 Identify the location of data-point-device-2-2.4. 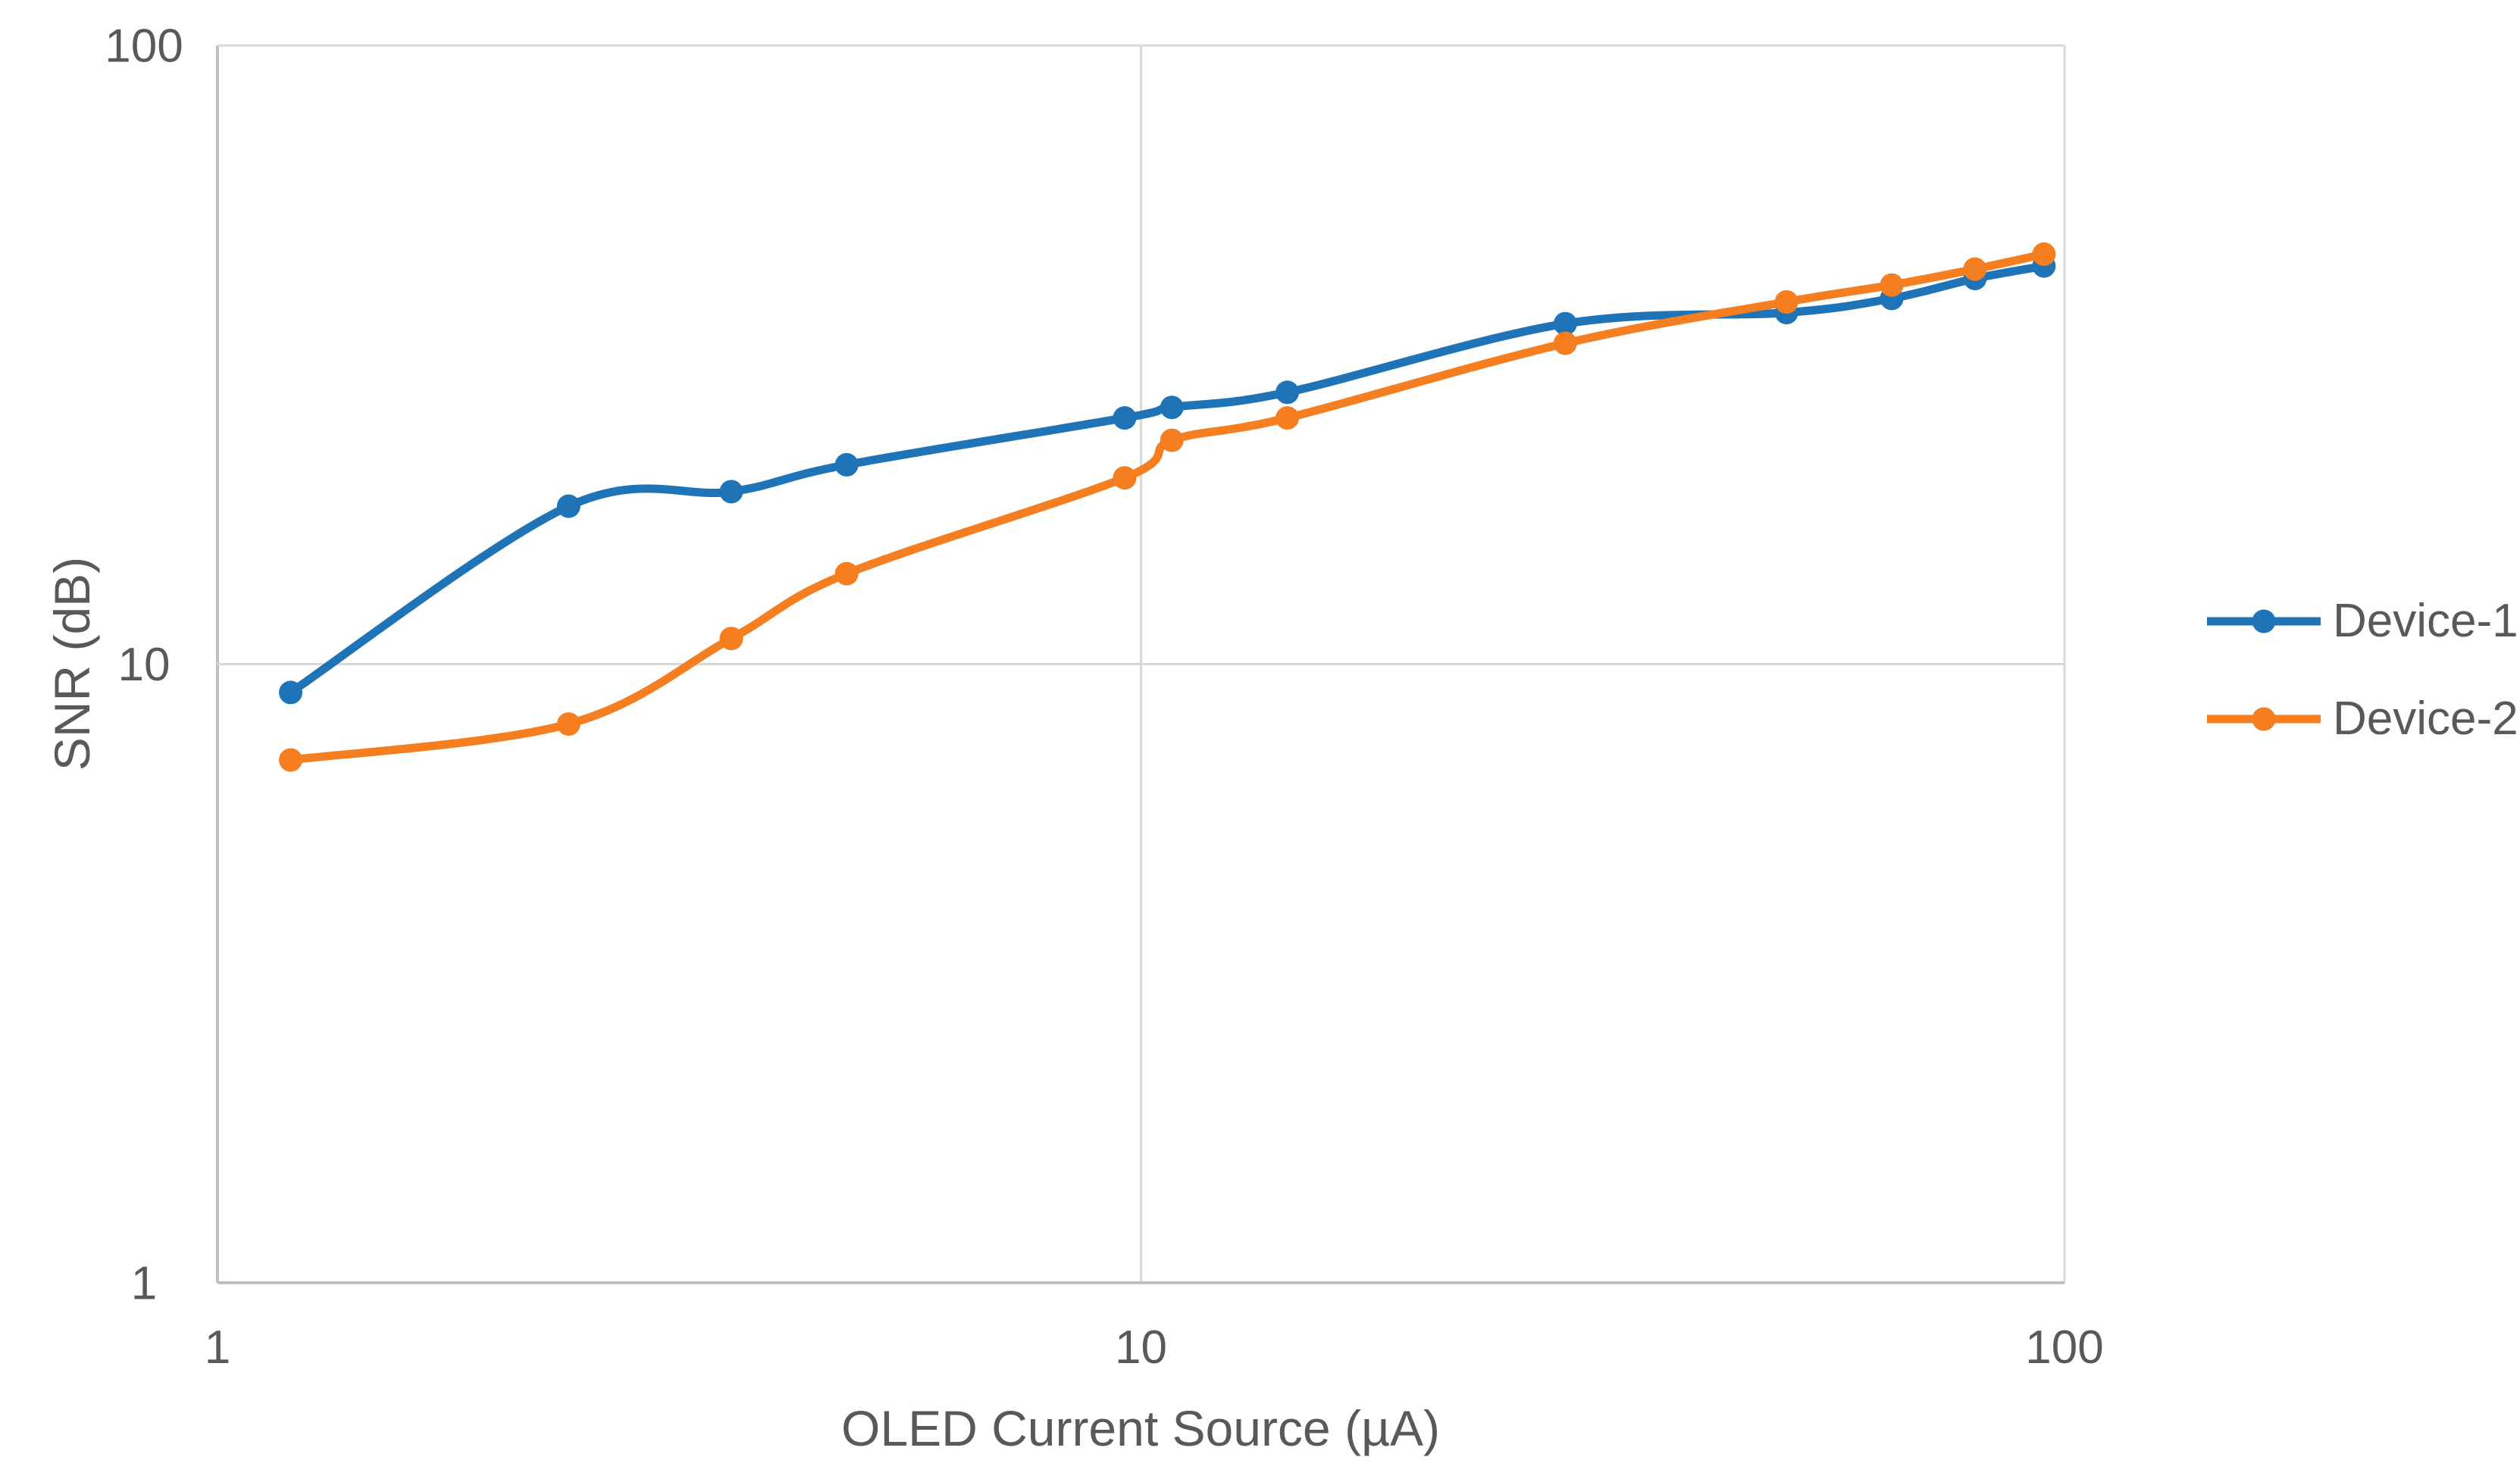
(568, 724).